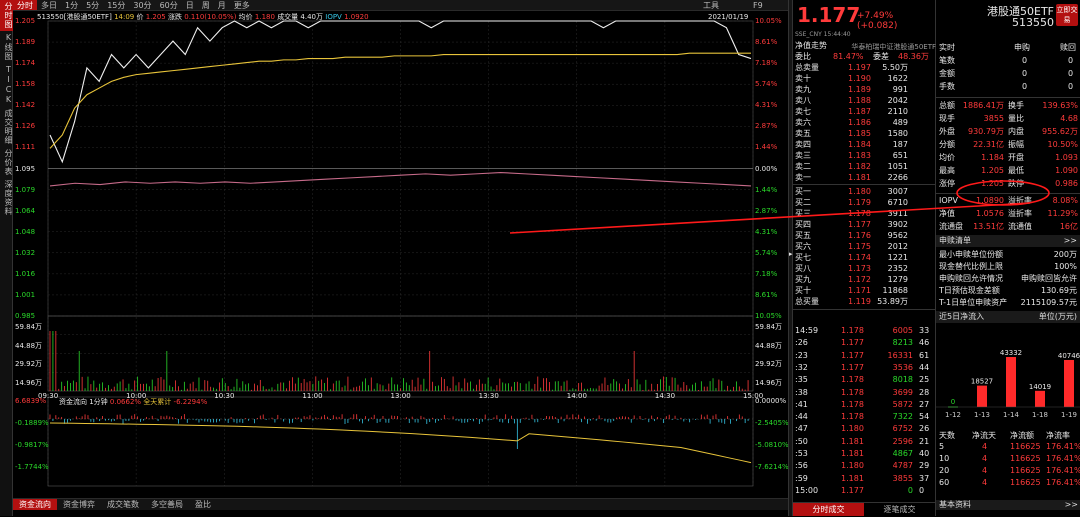  Describe the element at coordinates (1071, 504) in the screenshot. I see `basic-info-more: >>` at that location.